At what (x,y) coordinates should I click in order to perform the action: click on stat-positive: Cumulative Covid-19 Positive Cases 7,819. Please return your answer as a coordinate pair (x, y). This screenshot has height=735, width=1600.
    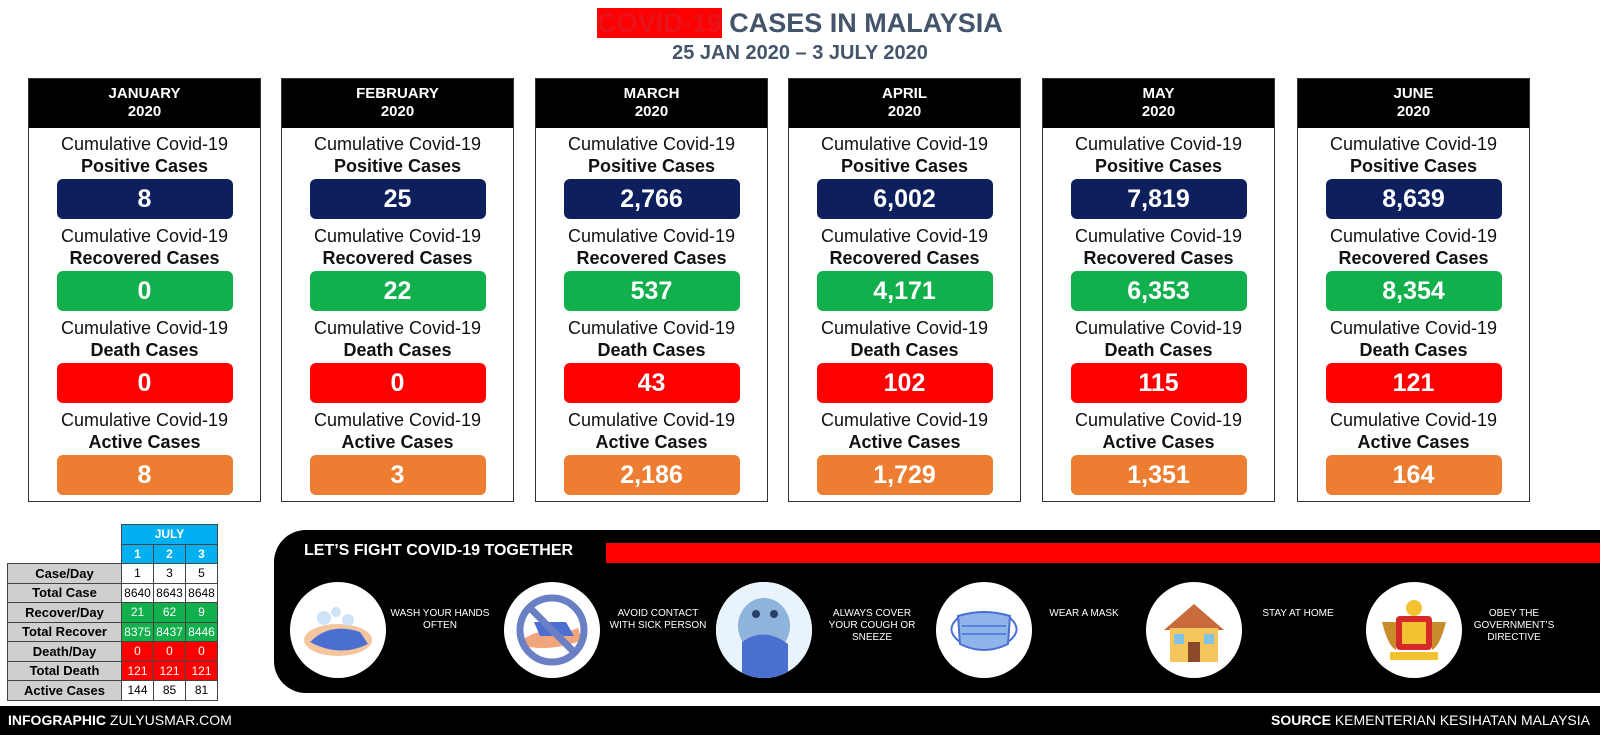
    Looking at the image, I should click on (1158, 173).